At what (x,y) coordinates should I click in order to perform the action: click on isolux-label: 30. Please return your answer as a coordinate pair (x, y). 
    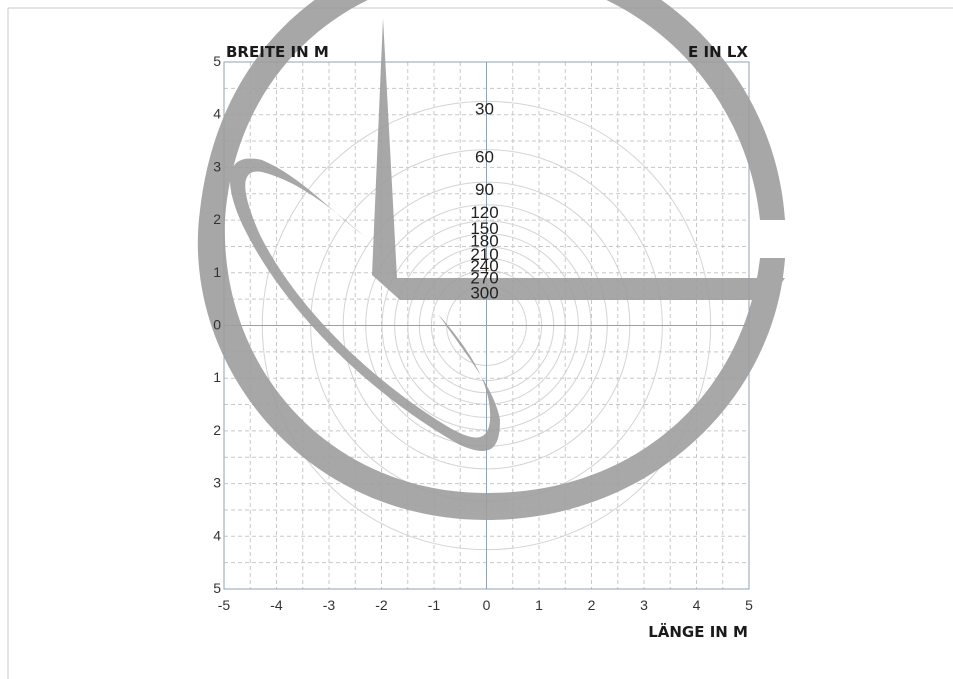
    Looking at the image, I should click on (484, 108).